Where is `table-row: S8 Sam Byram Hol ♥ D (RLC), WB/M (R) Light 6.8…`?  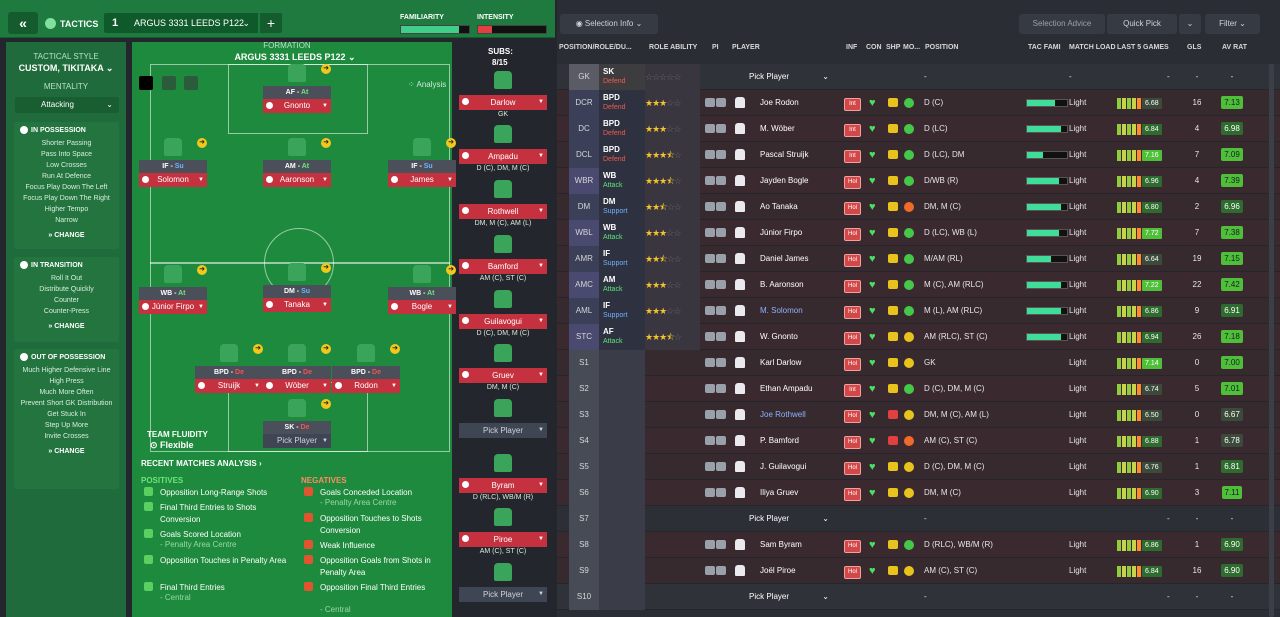 table-row: S8 Sam Byram Hol ♥ D (RLC), WB/M (R) Light 6.8… is located at coordinates (918, 545).